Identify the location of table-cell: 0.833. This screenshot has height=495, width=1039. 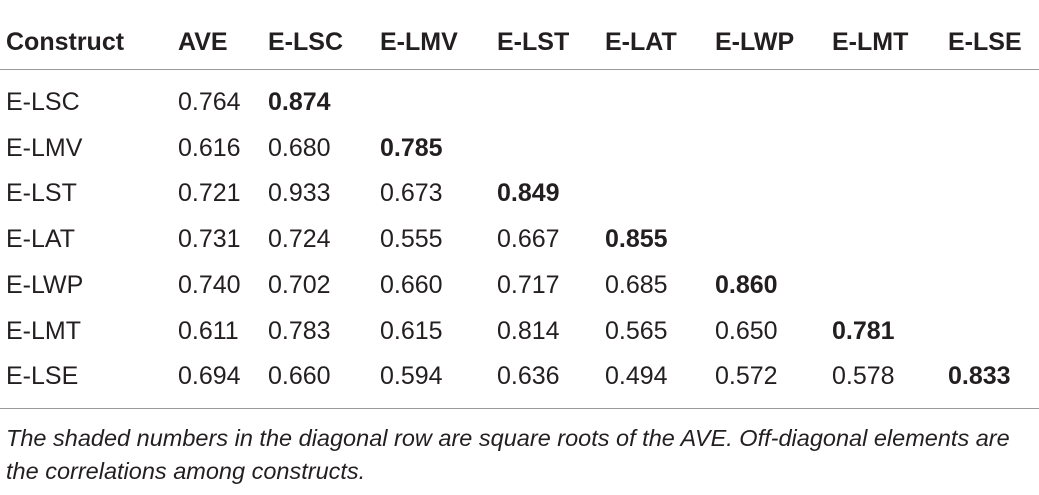
(979, 376).